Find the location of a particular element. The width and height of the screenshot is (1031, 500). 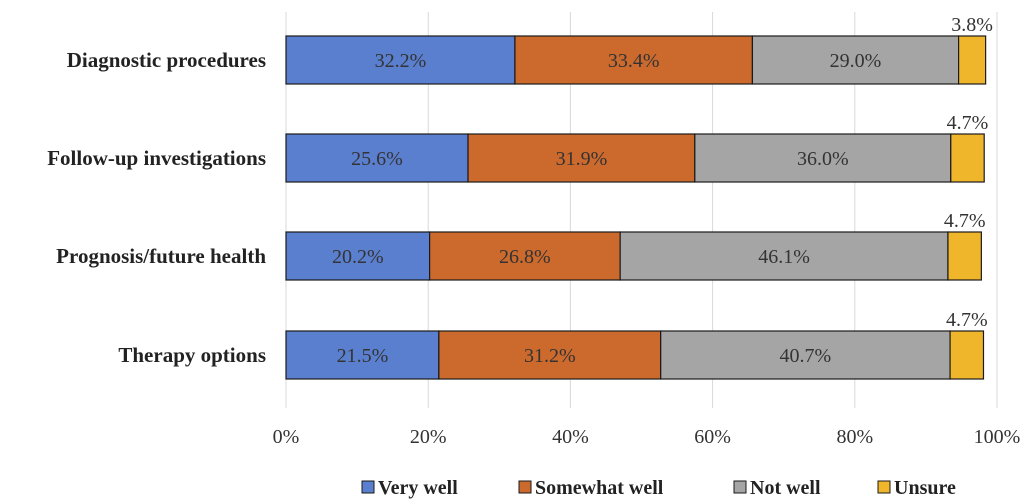

data-label: 25.6% is located at coordinates (377, 159).